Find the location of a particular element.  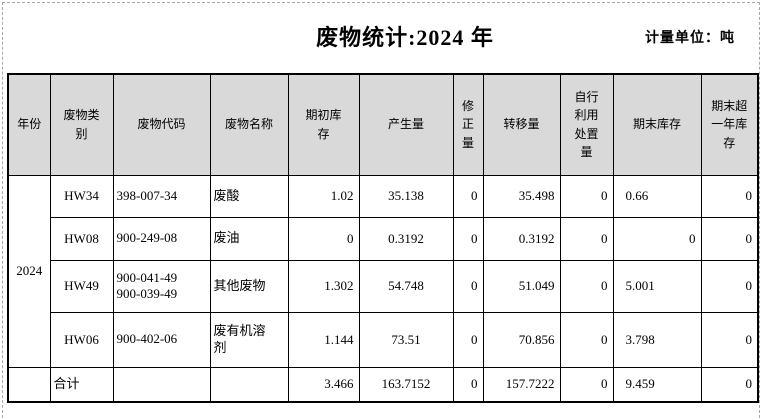

cell-closing-stock: 0 is located at coordinates (657, 238).